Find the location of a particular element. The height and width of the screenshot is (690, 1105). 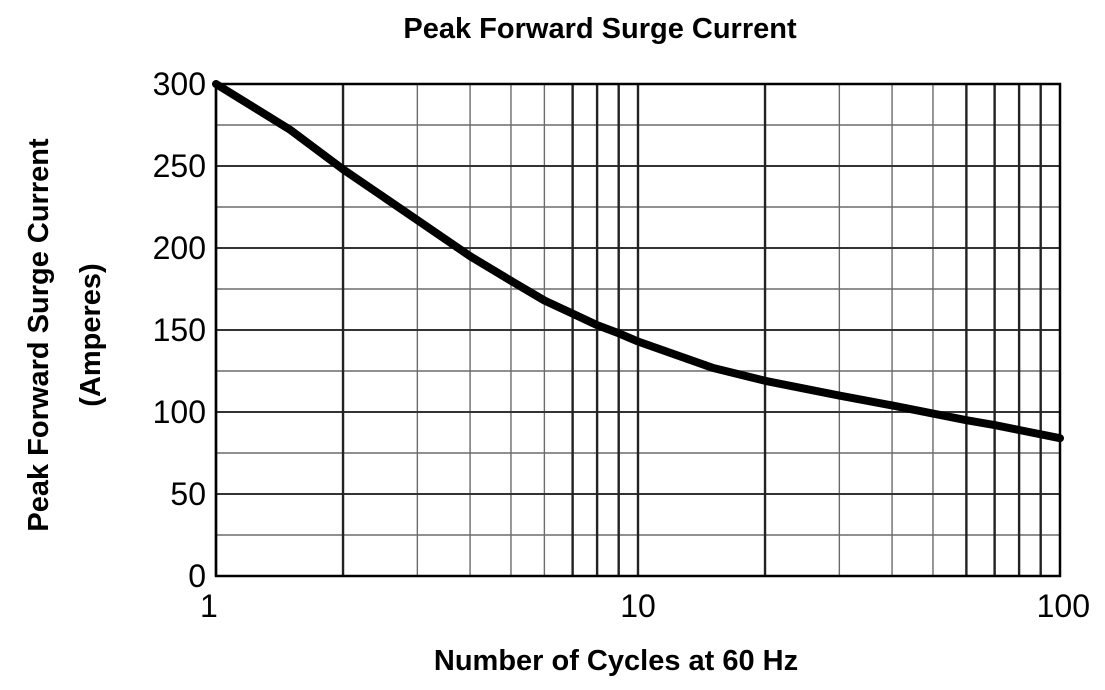

y-axis-label-line-2: (Amperes) is located at coordinates (91, 334).